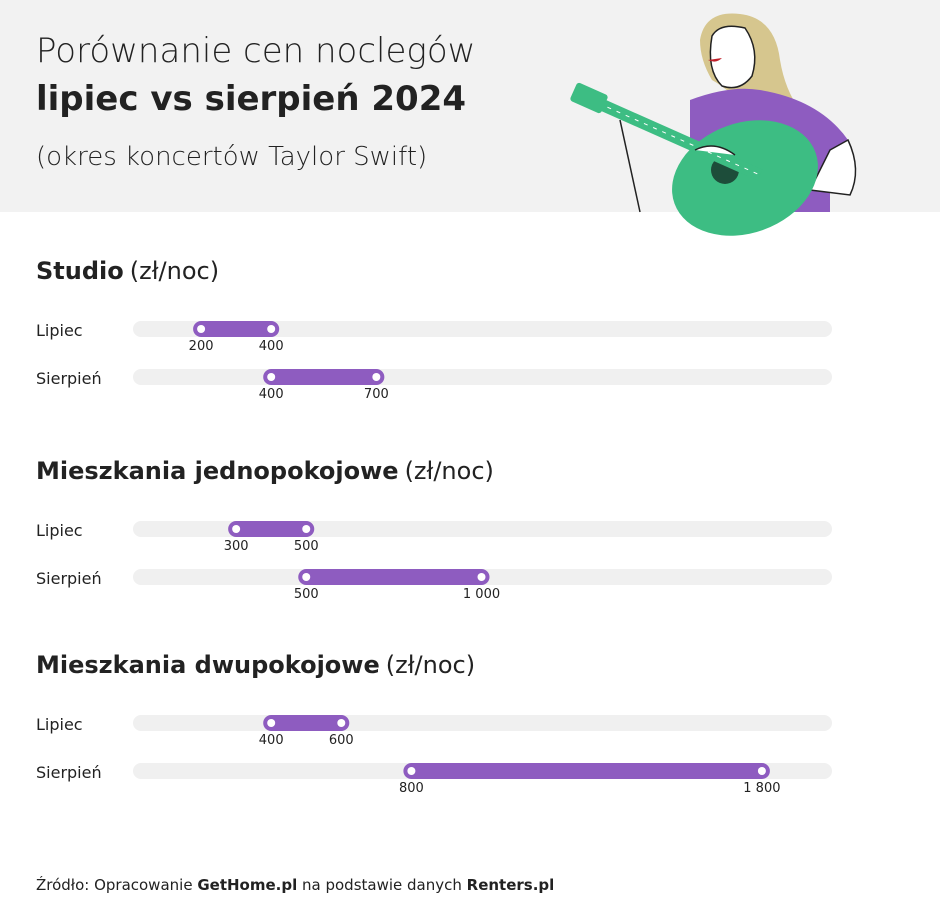 The height and width of the screenshot is (902, 940). I want to click on value-label: 1 000, so click(481, 594).